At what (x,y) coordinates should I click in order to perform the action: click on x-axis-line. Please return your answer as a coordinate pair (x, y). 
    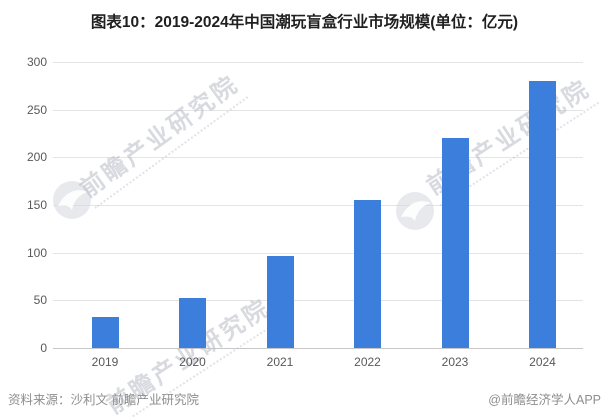
    Looking at the image, I should click on (318, 348).